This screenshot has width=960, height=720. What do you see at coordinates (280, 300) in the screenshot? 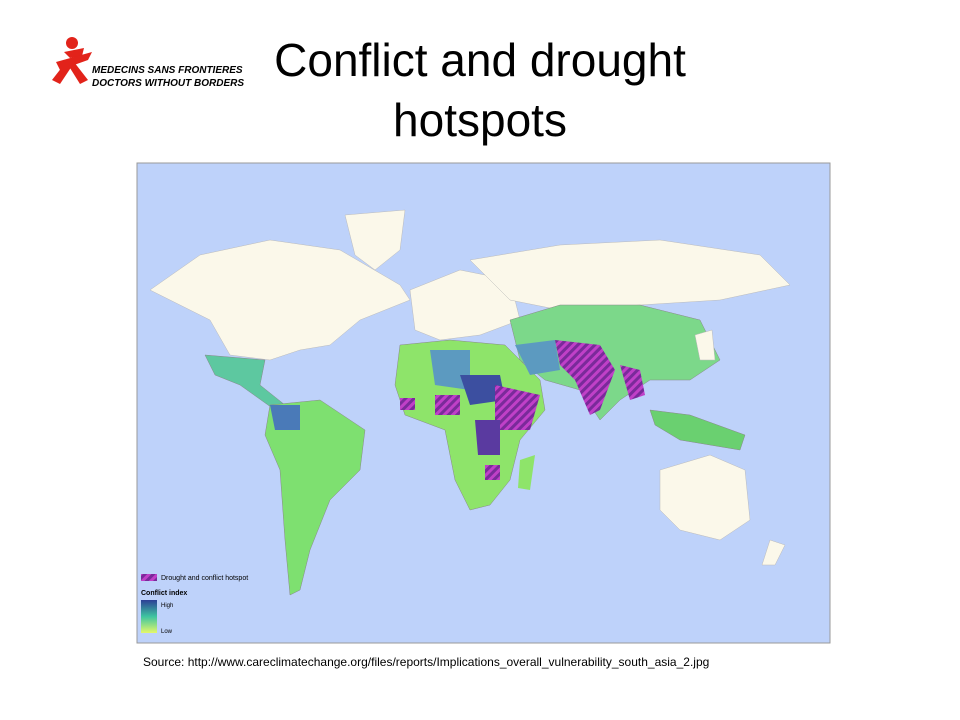
I see `north-america` at bounding box center [280, 300].